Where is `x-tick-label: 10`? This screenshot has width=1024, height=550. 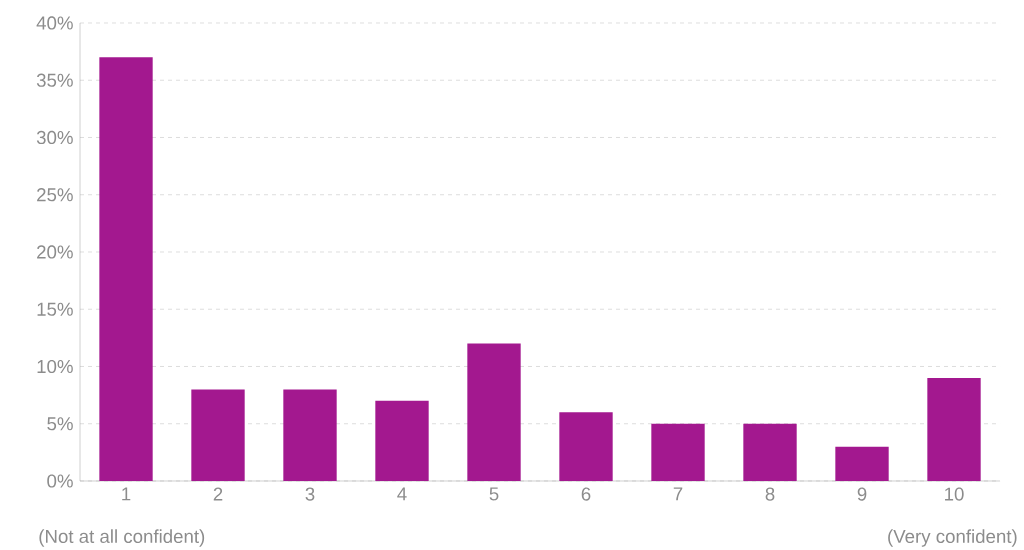
x-tick-label: 10 is located at coordinates (954, 494).